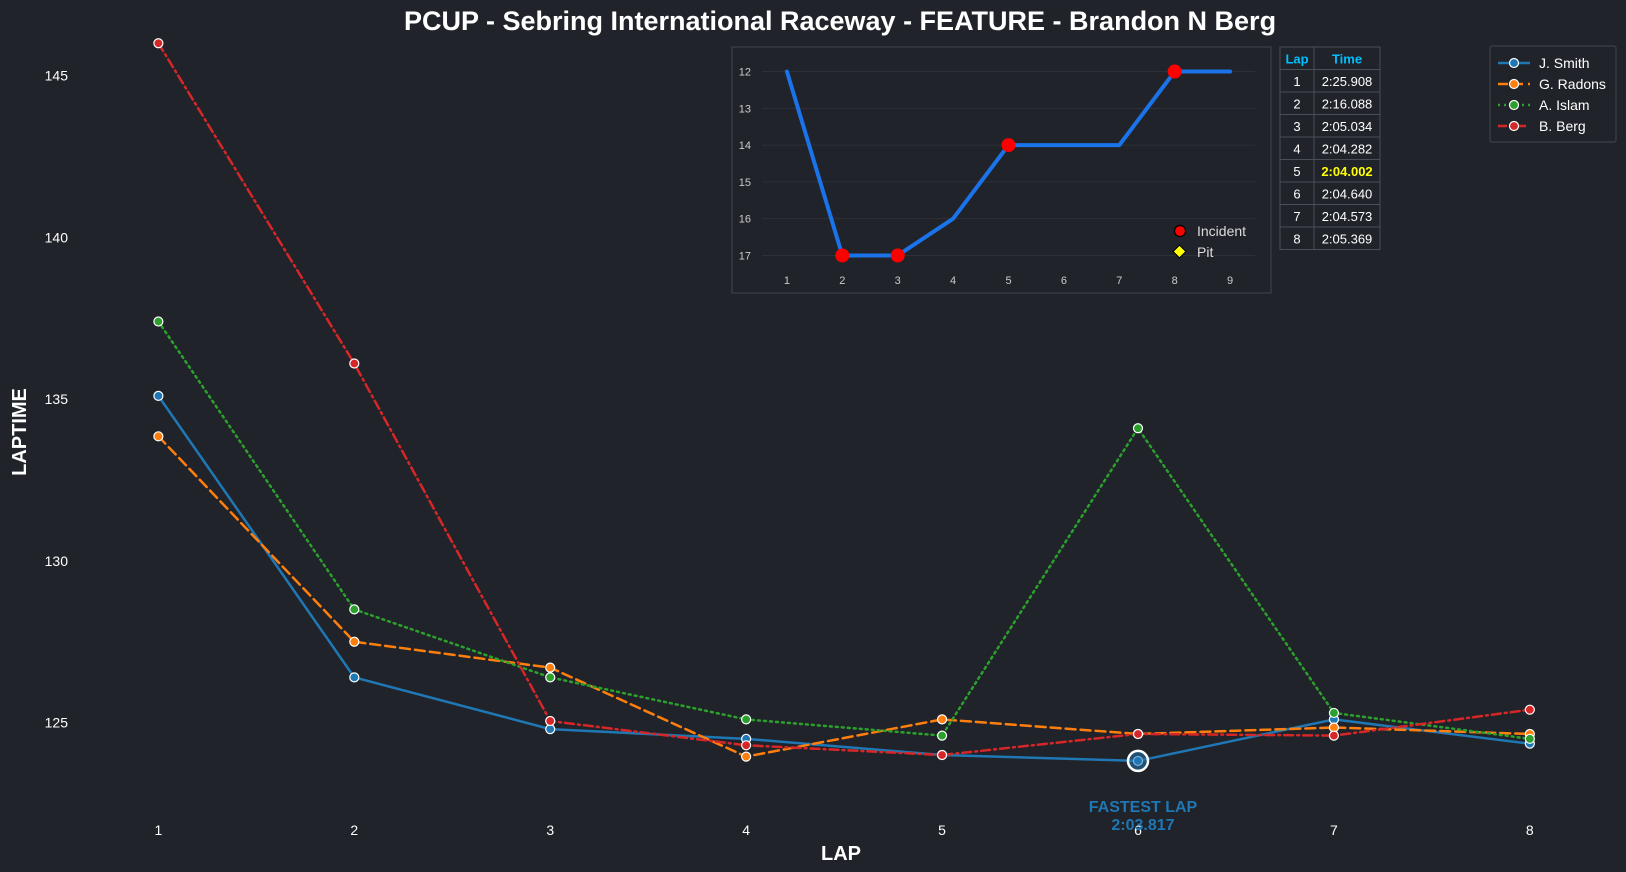 This screenshot has width=1626, height=872. What do you see at coordinates (57, 561) in the screenshot?
I see `y-tick-label: 130` at bounding box center [57, 561].